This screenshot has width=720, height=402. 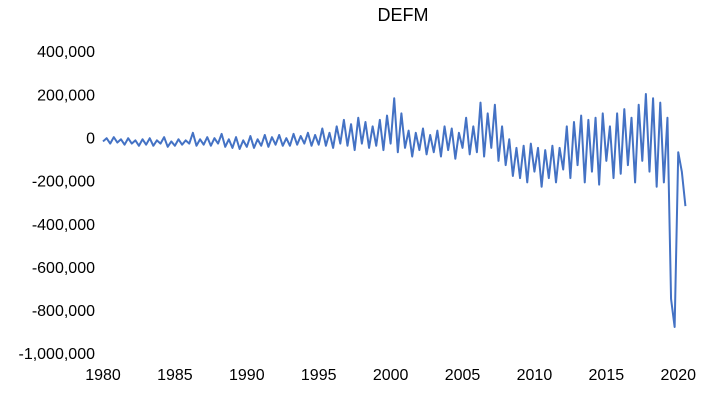 I want to click on x-tick-label: 2020, so click(x=678, y=375).